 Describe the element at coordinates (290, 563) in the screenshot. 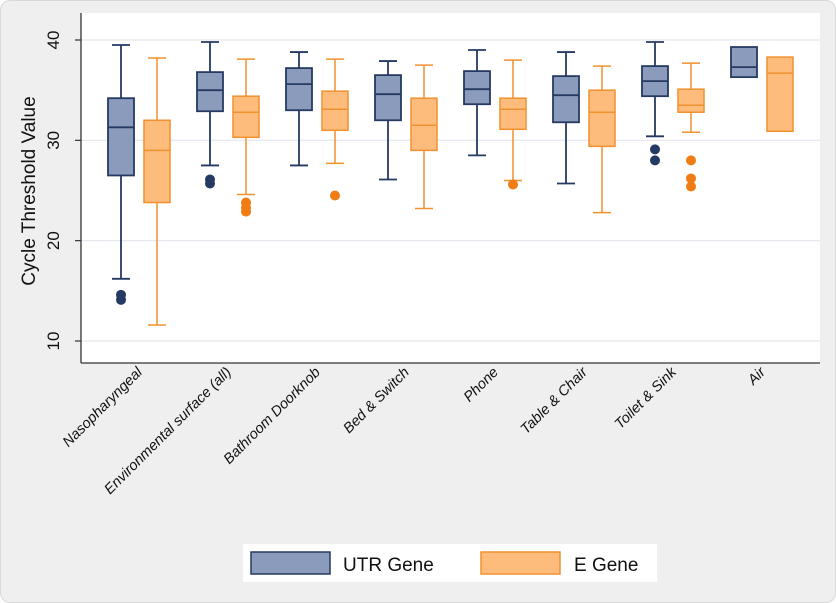

I see `legend-swatch-utr` at that location.